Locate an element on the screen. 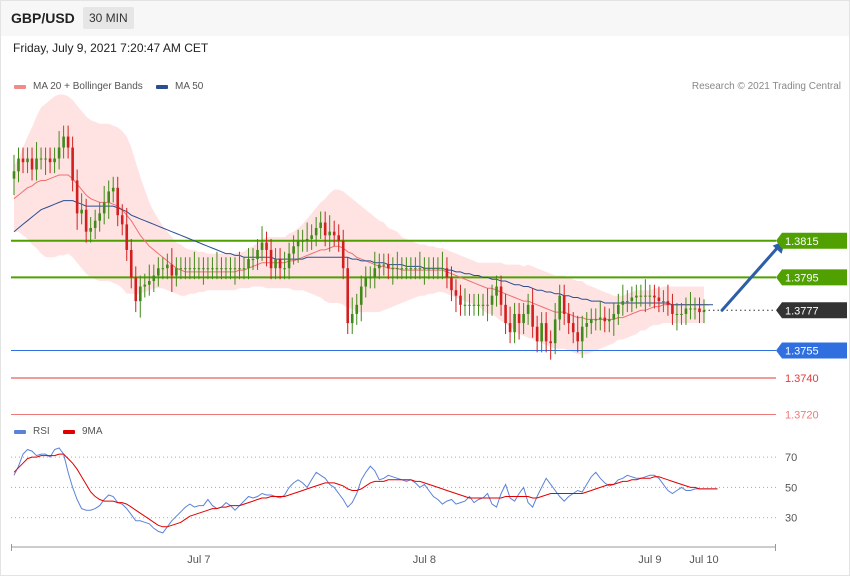  legend-ma50: MA 50 is located at coordinates (179, 86).